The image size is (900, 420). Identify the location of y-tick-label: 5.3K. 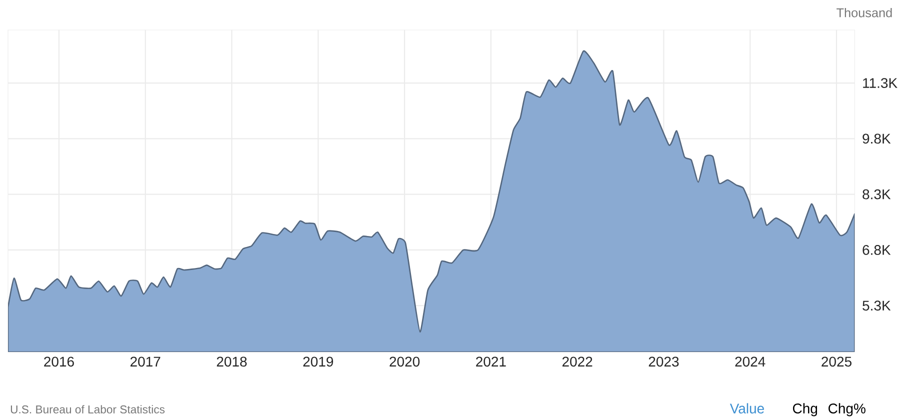
(876, 305).